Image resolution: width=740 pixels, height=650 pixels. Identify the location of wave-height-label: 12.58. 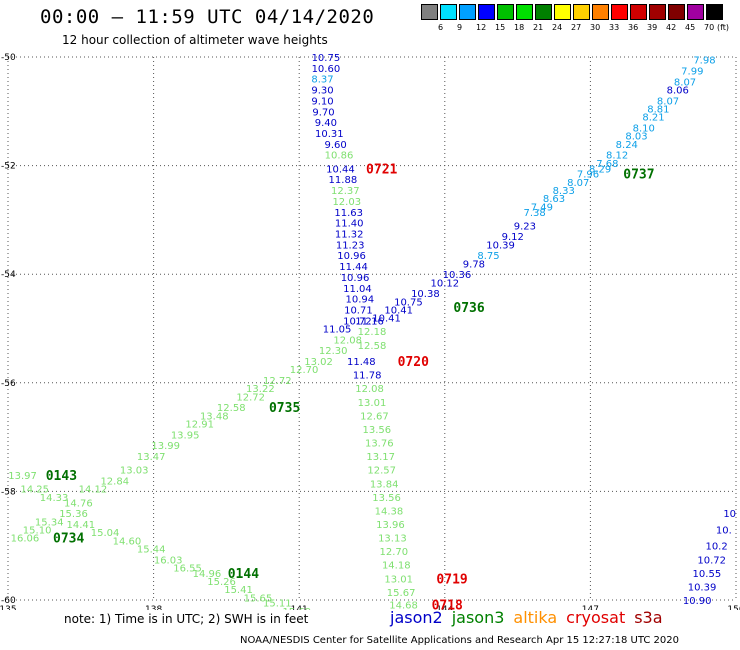
(372, 346).